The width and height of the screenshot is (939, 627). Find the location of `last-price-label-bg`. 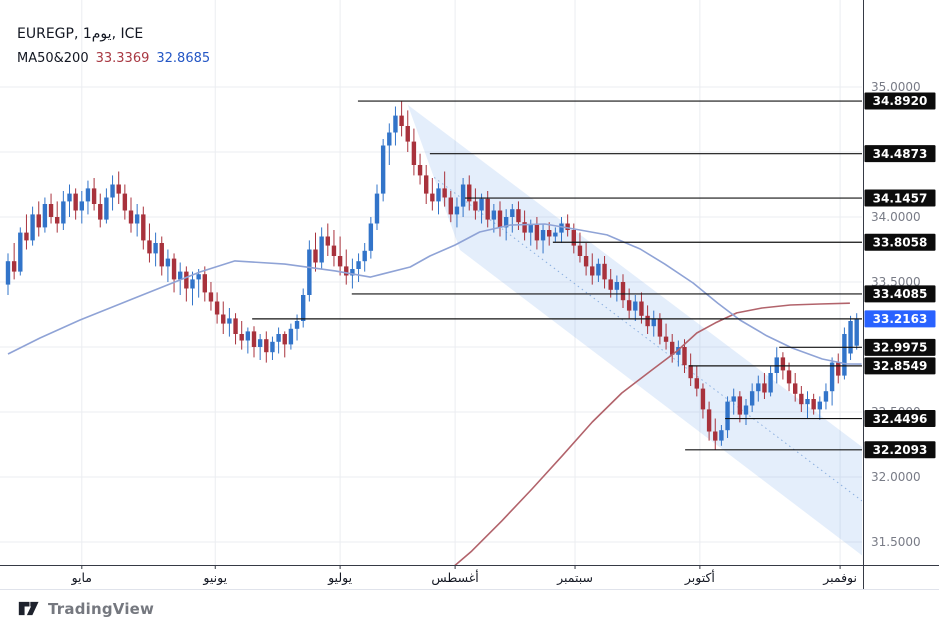

last-price-label-bg is located at coordinates (900, 319).